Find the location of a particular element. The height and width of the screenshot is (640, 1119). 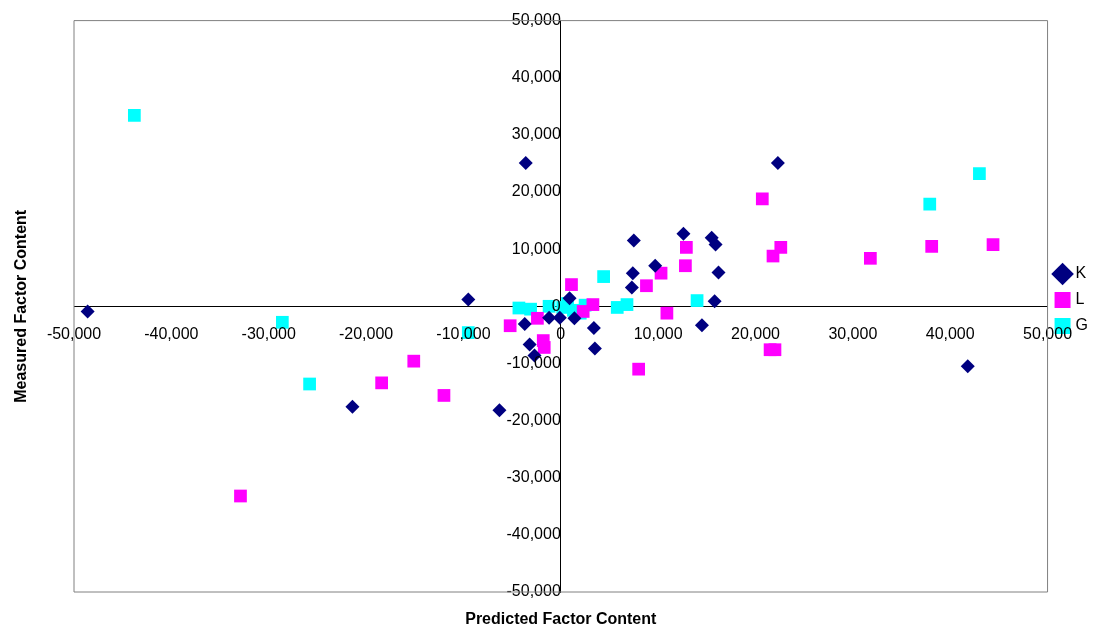

legend-label: L is located at coordinates (1080, 299).